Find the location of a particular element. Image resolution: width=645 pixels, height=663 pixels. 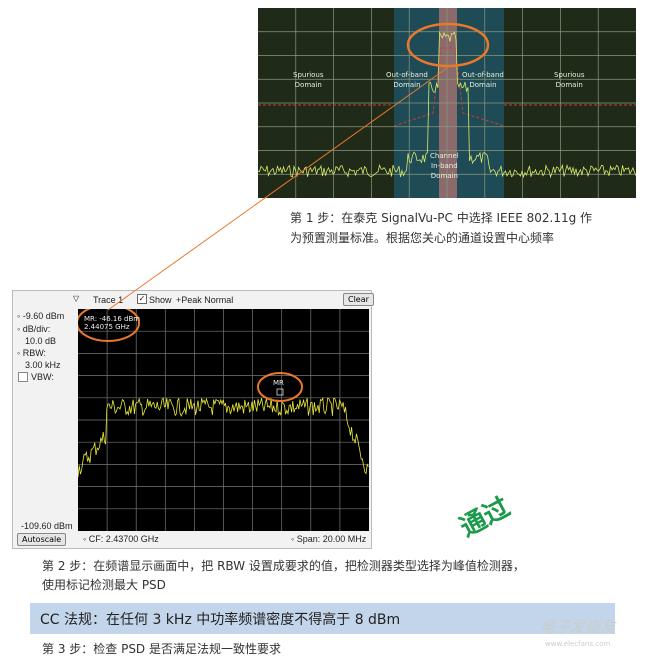

rbw-text: RBW: is located at coordinates (34, 353).